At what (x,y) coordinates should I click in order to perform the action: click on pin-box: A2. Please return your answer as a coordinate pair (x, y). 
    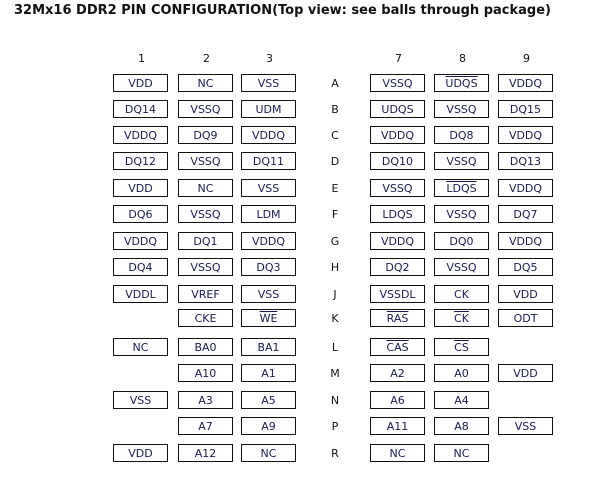
    Looking at the image, I should click on (397, 373).